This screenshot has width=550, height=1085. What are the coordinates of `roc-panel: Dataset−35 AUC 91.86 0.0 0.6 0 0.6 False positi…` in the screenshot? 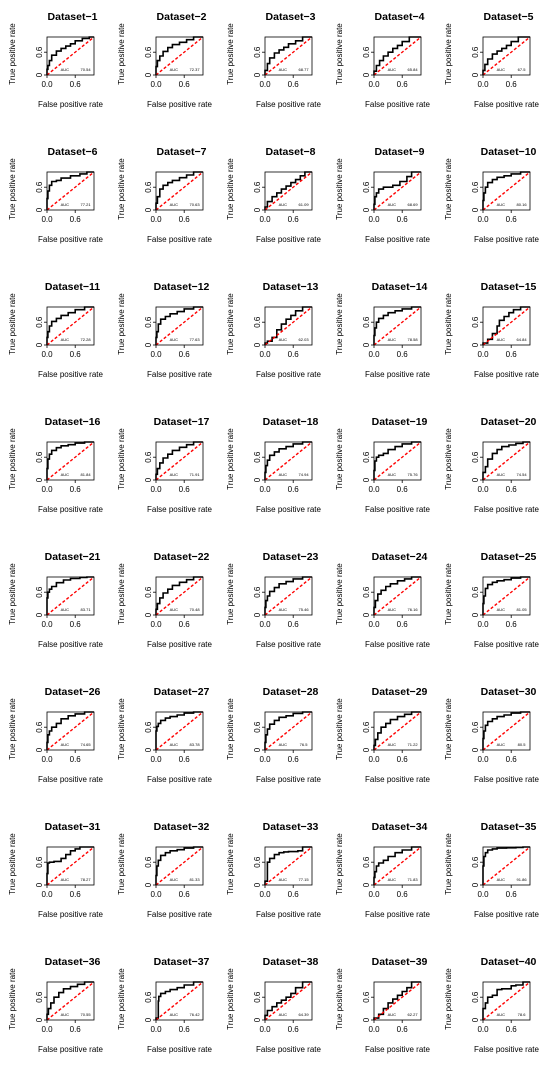 It's located at (492, 870).